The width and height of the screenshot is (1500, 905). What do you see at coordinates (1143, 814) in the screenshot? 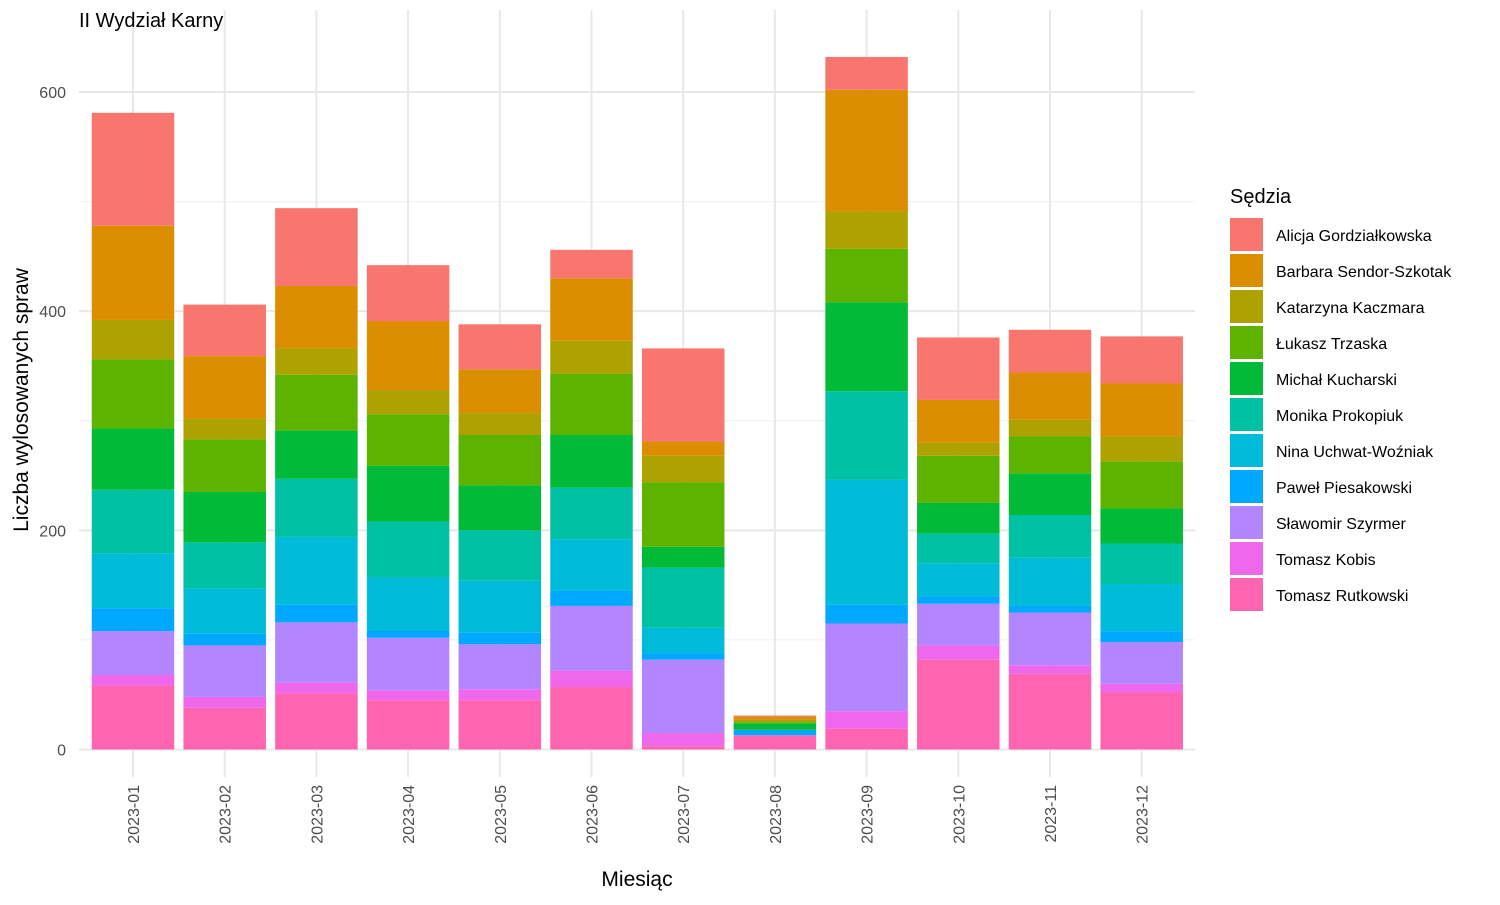
I see `x-tick-label: 2023-12` at bounding box center [1143, 814].